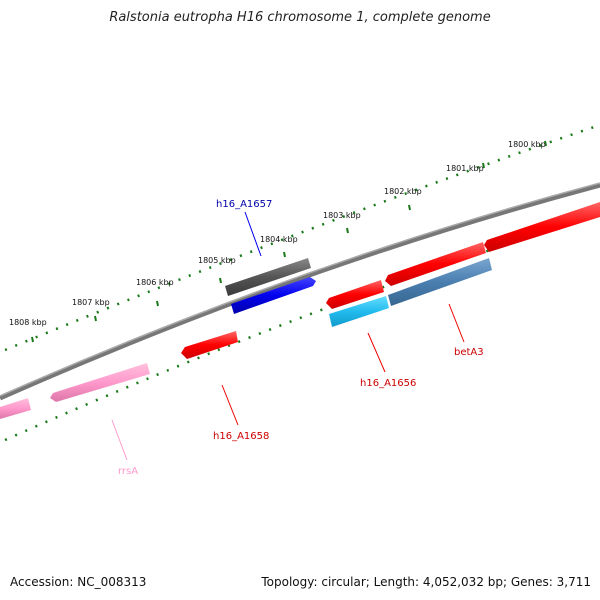 Image resolution: width=600 pixels, height=600 pixels. What do you see at coordinates (403, 191) in the screenshot?
I see `scale-label: 1802 kbp` at bounding box center [403, 191].